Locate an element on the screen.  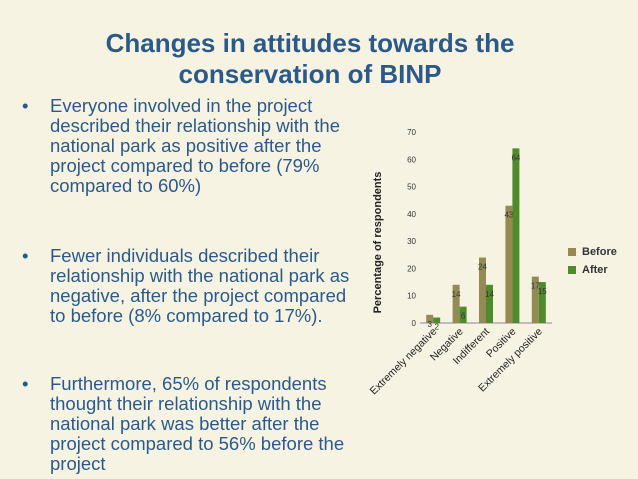
y-tick-label: 20 is located at coordinates (411, 268).